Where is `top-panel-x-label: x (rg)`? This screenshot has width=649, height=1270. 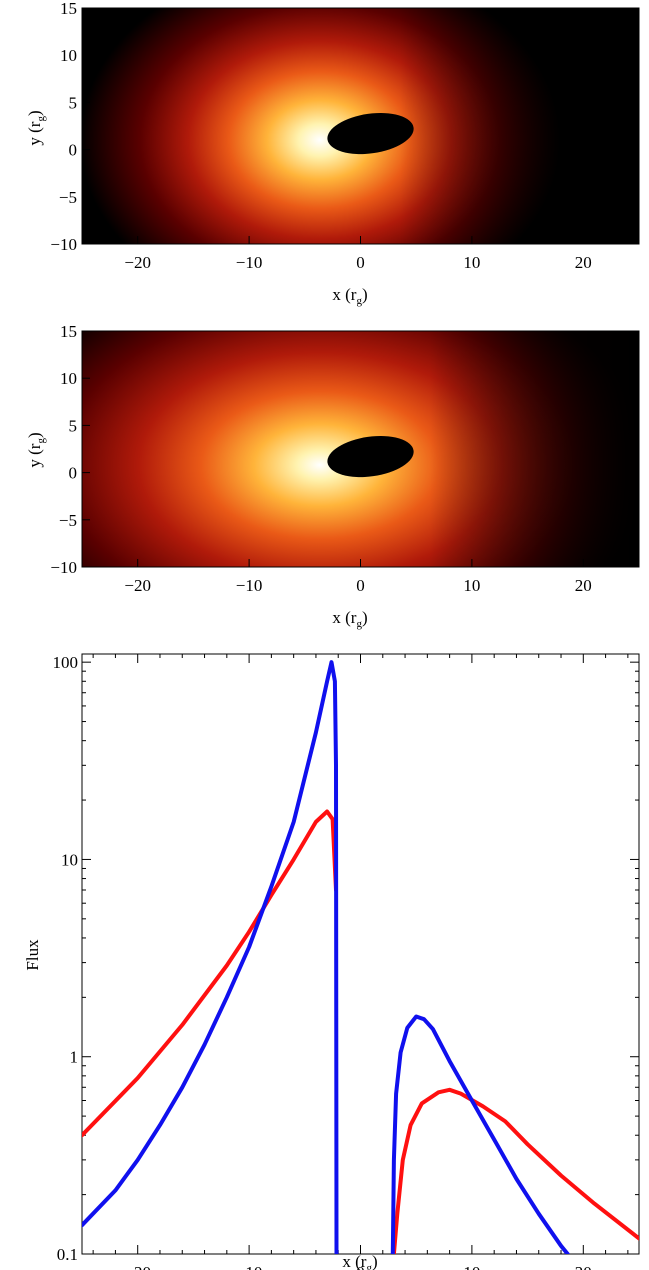 top-panel-x-label: x (rg) is located at coordinates (349, 296).